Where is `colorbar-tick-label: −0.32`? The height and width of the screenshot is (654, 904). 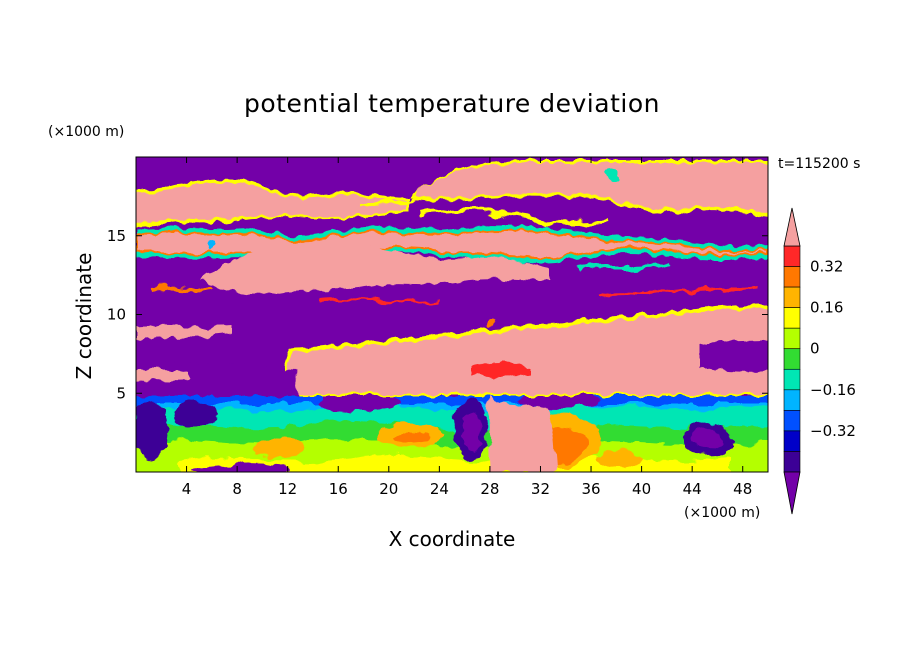 colorbar-tick-label: −0.32 is located at coordinates (833, 431).